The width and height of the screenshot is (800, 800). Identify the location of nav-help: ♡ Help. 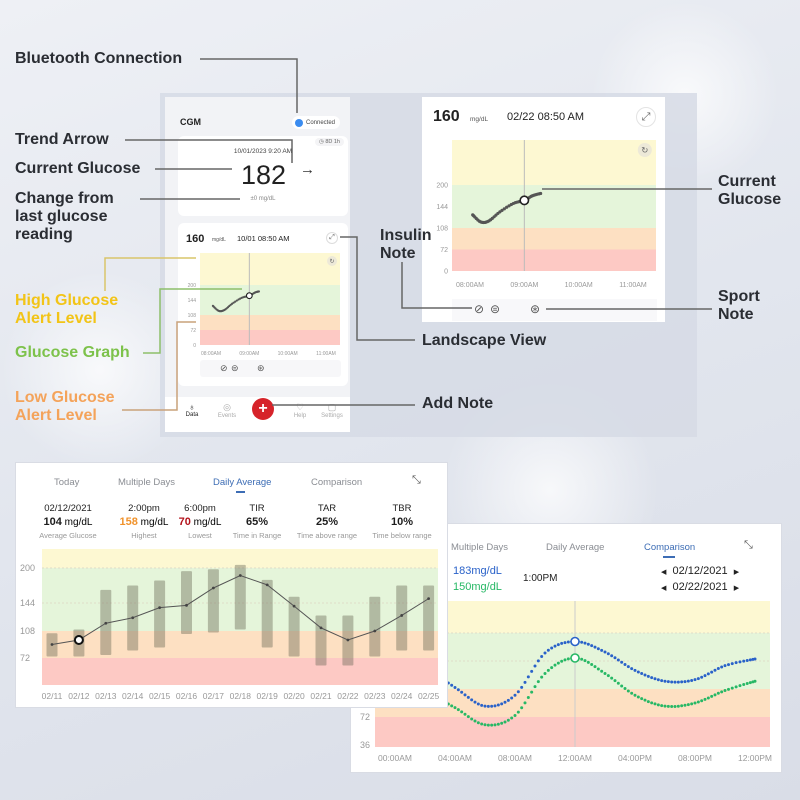
(300, 410).